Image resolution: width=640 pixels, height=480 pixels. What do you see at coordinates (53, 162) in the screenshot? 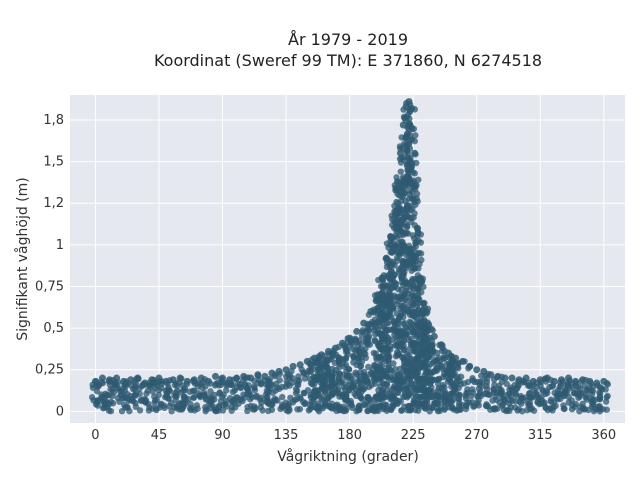
I see `y-tick-label: 1,5` at bounding box center [53, 162].